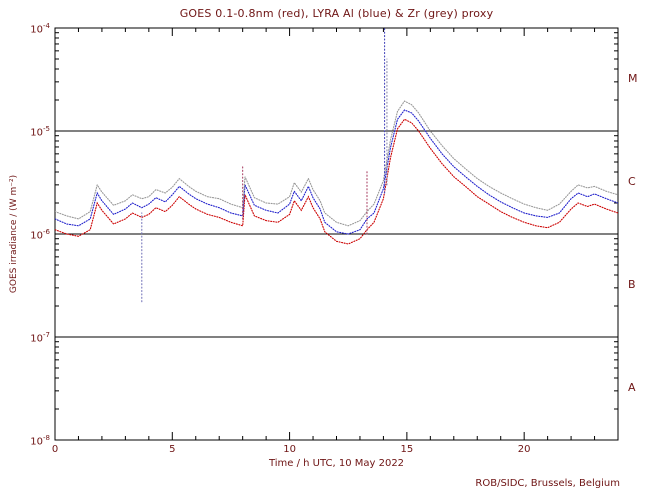  Describe the element at coordinates (40, 29) in the screenshot. I see `y-tick-label: 10⁻⁴` at that location.